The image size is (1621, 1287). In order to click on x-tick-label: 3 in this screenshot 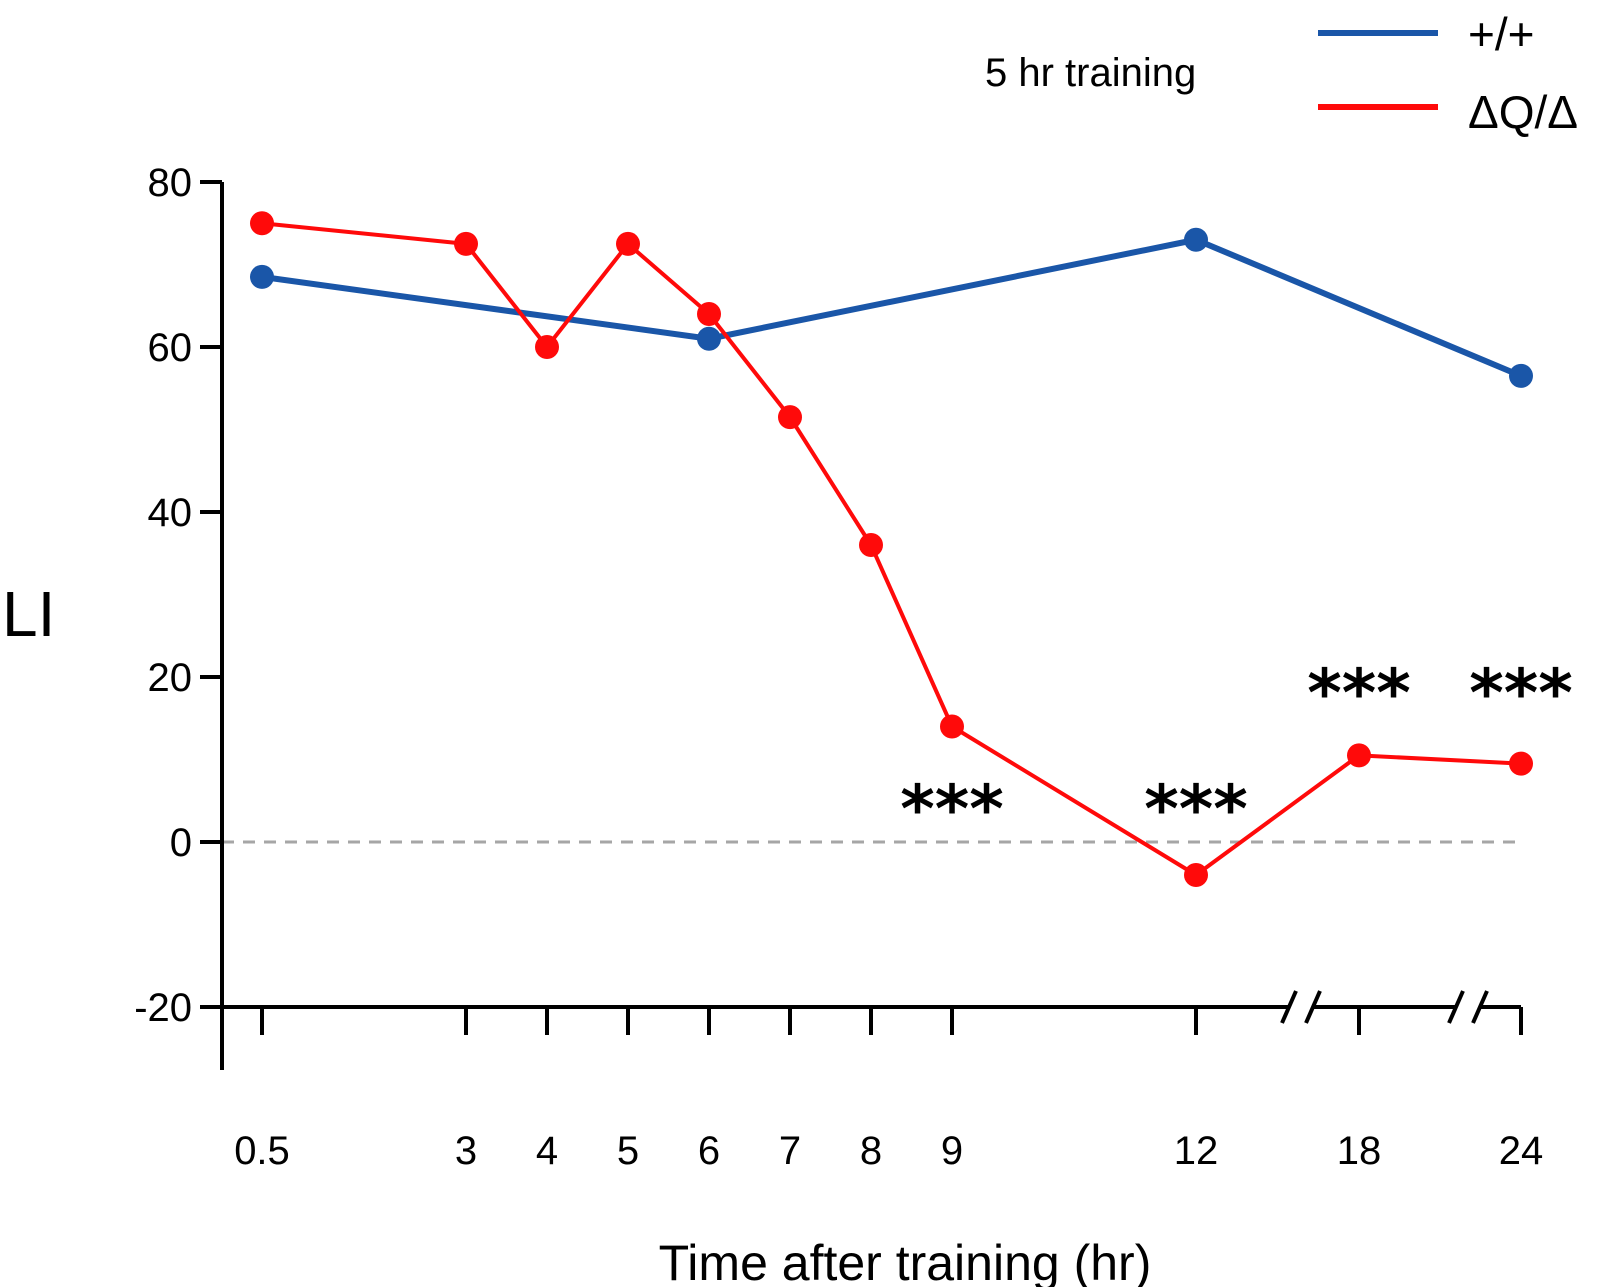, I will do `click(466, 1151)`.